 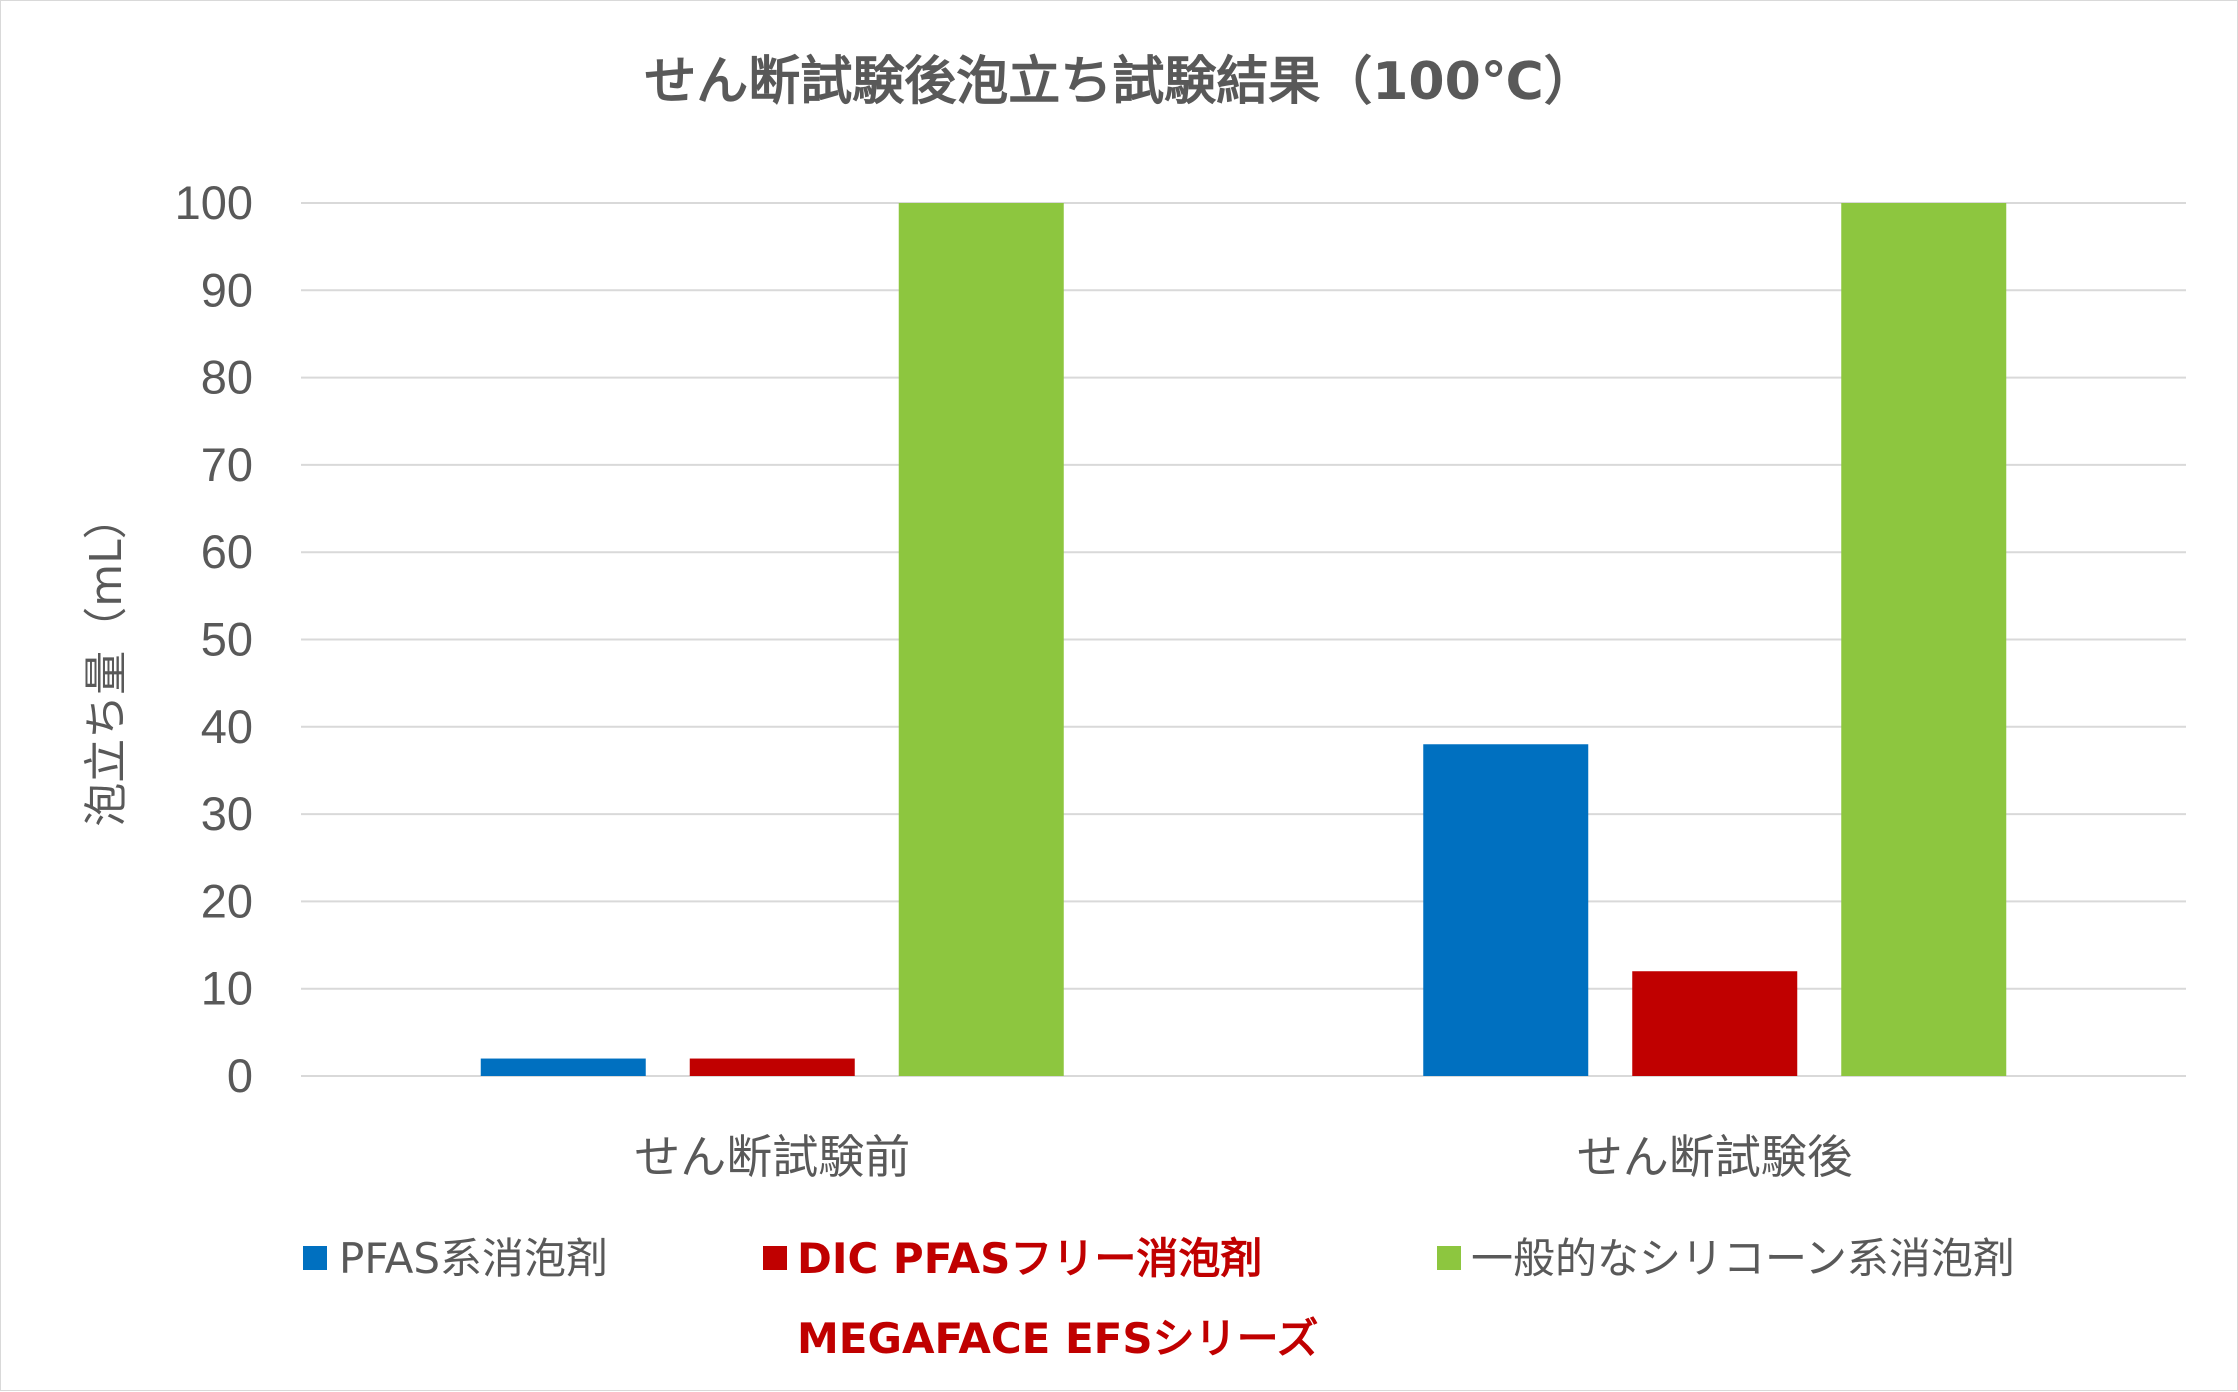 I want to click on y-tick-label: 80, so click(x=227, y=377).